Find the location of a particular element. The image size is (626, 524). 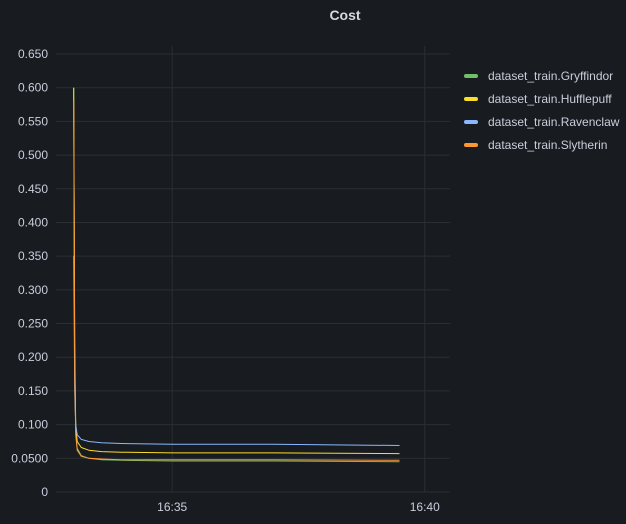

y-tick-label: 0 is located at coordinates (44, 492).